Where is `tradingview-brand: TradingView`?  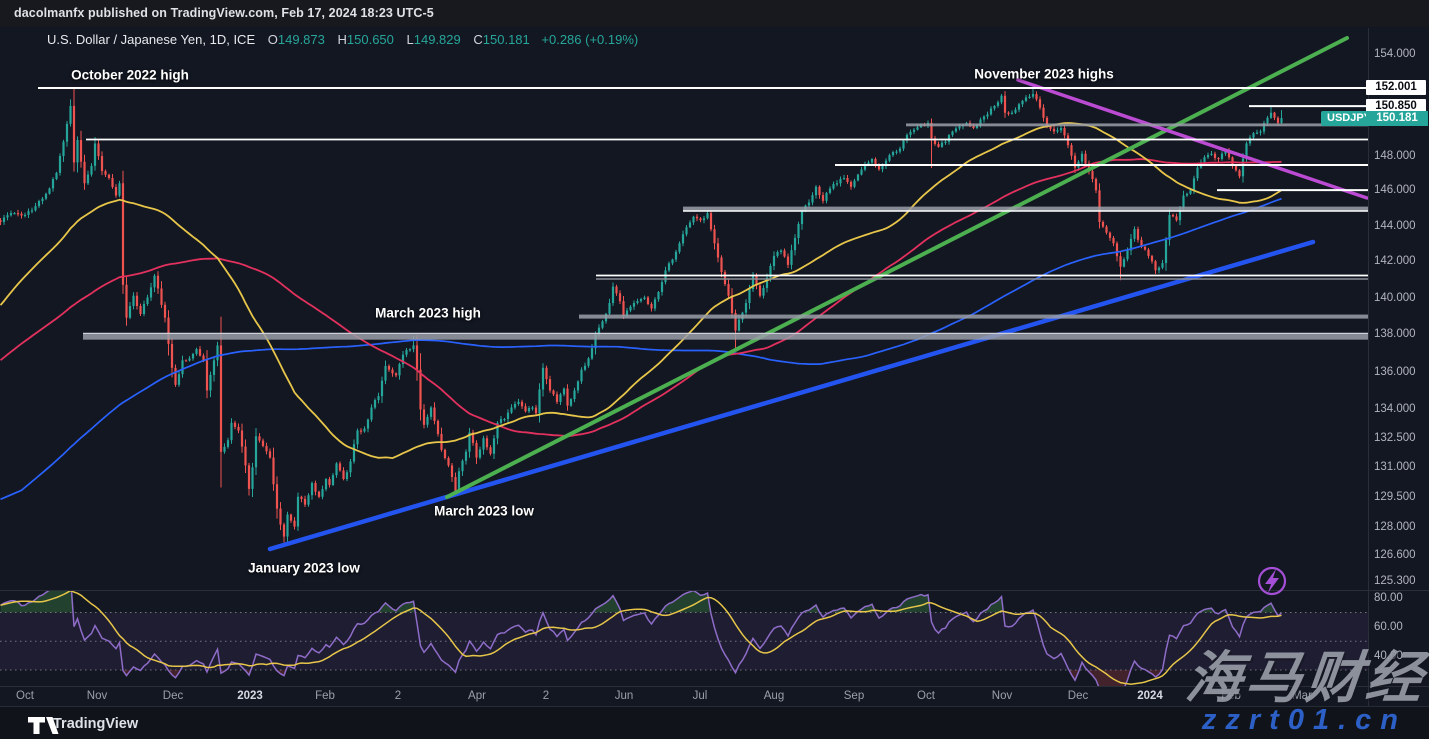 tradingview-brand: TradingView is located at coordinates (96, 724).